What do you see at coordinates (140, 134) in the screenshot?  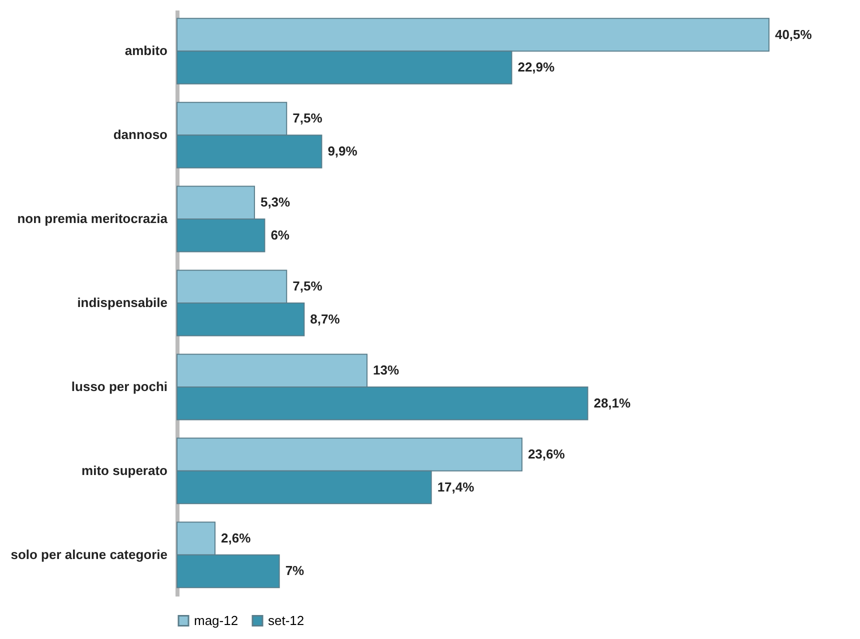 I see `y-tick-label: dannoso` at bounding box center [140, 134].